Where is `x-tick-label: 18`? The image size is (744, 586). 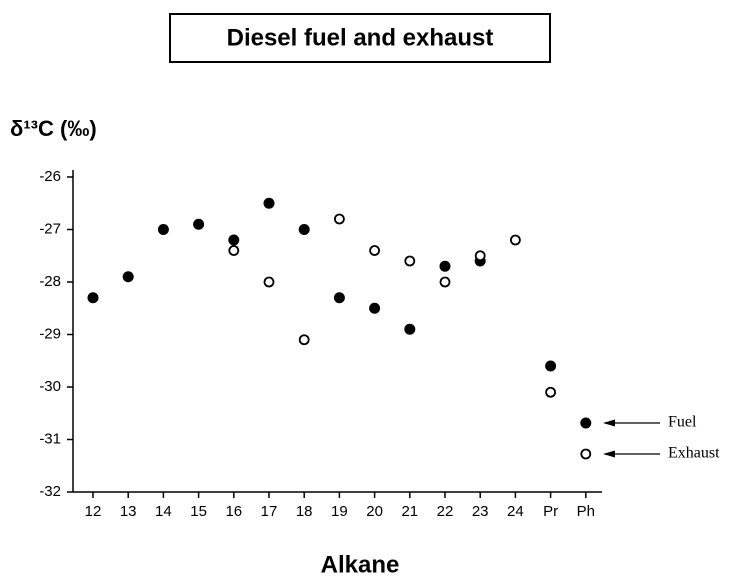
x-tick-label: 18 is located at coordinates (304, 511).